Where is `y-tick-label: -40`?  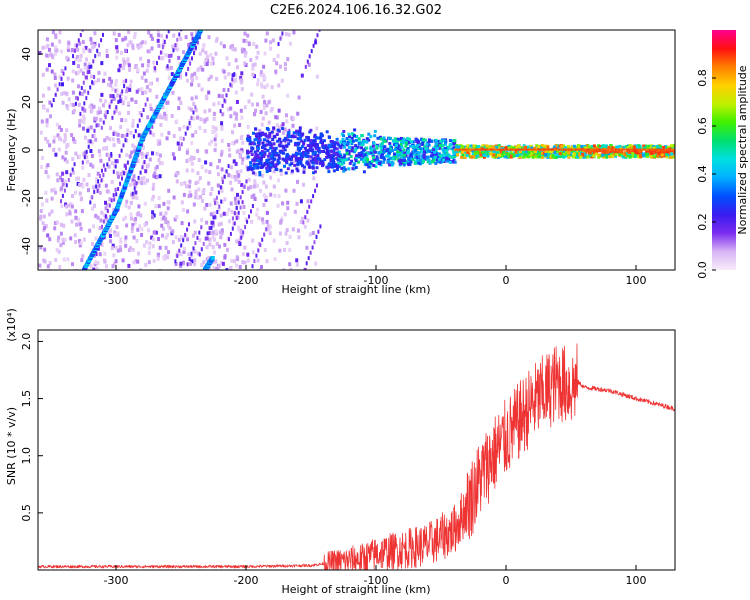
y-tick-label: -40 is located at coordinates (26, 246).